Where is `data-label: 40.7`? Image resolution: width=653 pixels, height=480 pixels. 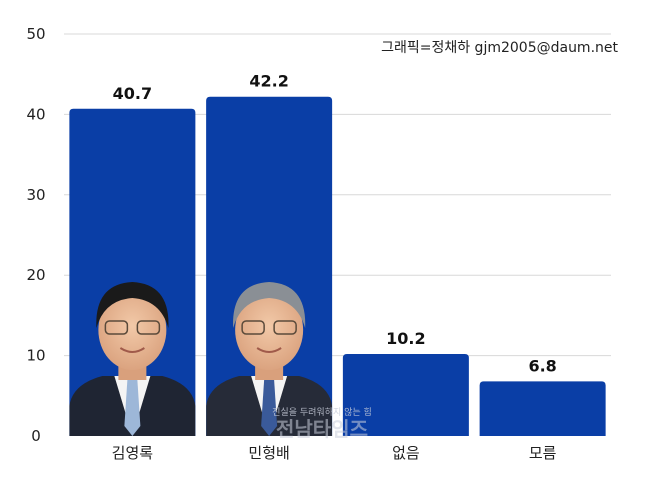 data-label: 40.7 is located at coordinates (132, 93).